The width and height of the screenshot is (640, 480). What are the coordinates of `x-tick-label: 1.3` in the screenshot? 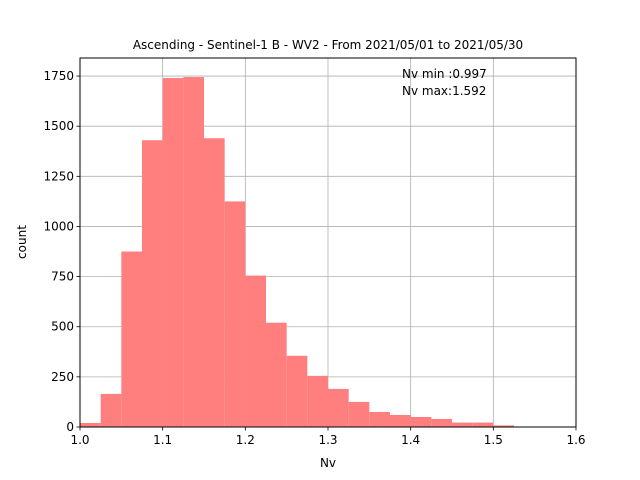 It's located at (327, 440).